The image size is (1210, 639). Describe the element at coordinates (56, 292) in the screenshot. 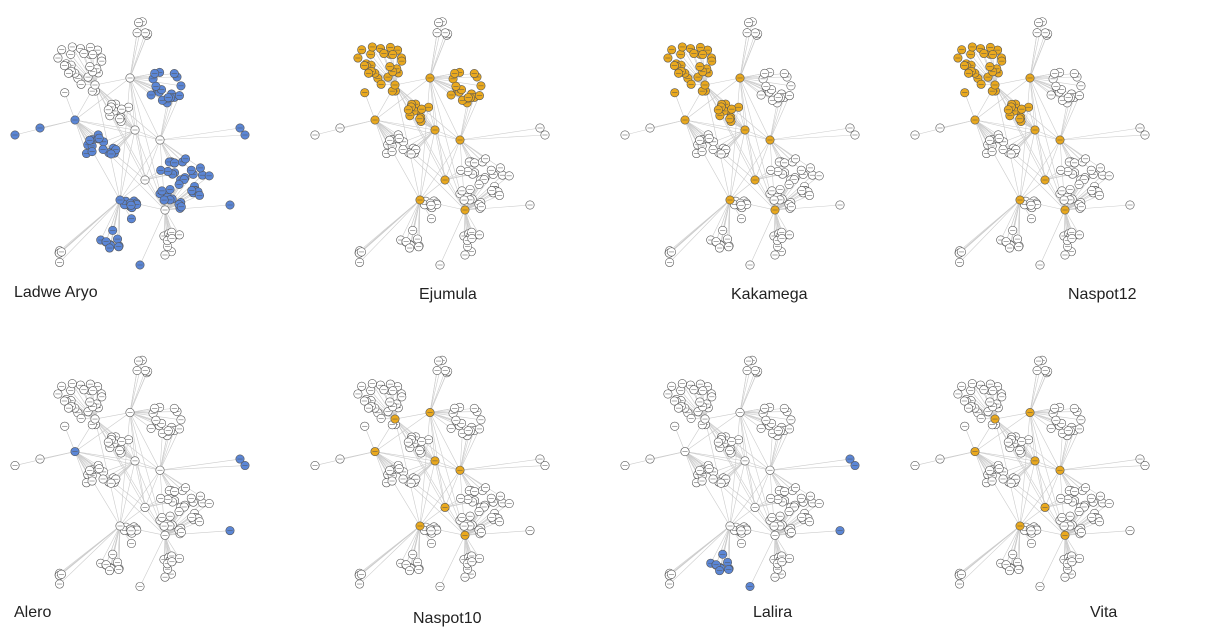

I see `panel-label: Ladwe Aryo` at that location.